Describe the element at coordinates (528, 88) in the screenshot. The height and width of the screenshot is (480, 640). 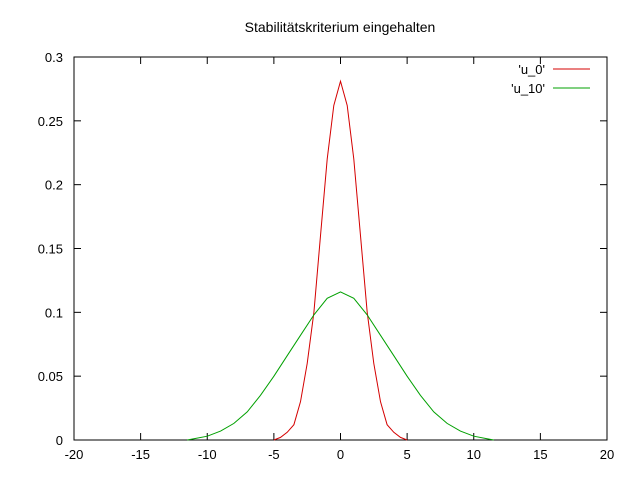
I see `legend-label: 'u_10'` at that location.